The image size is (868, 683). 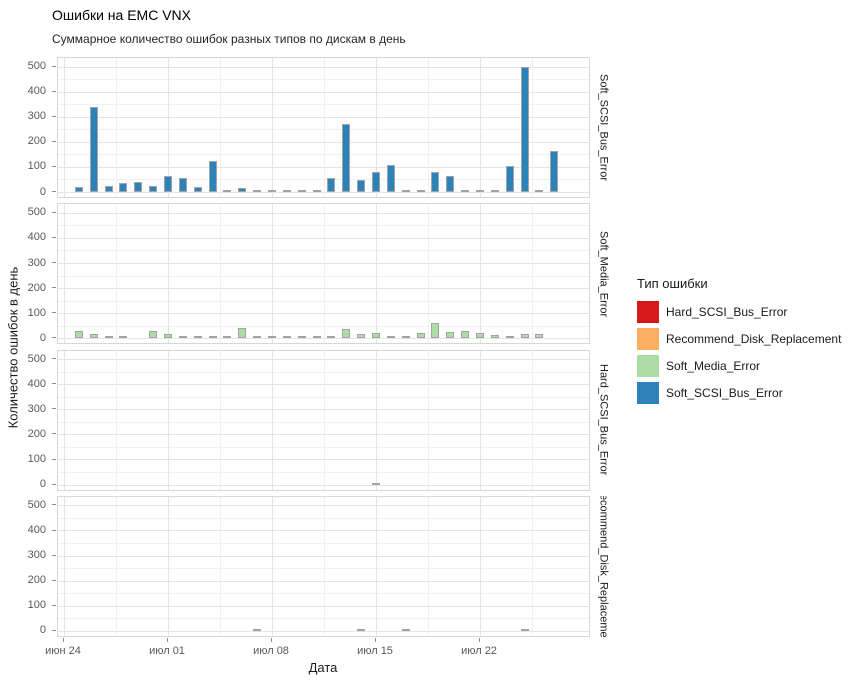 What do you see at coordinates (603, 127) in the screenshot?
I see `facet-strip-label: Soft_SCSI_Bus_Error` at bounding box center [603, 127].